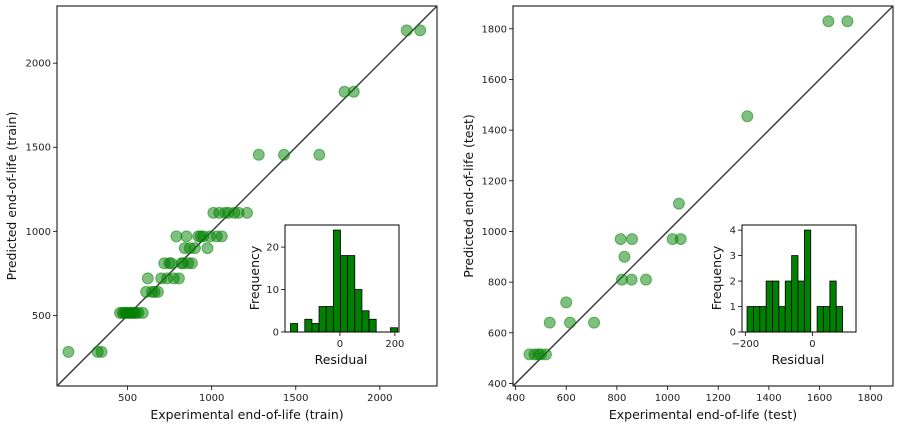  I want to click on test-y-tick-label: 1800, so click(494, 29).